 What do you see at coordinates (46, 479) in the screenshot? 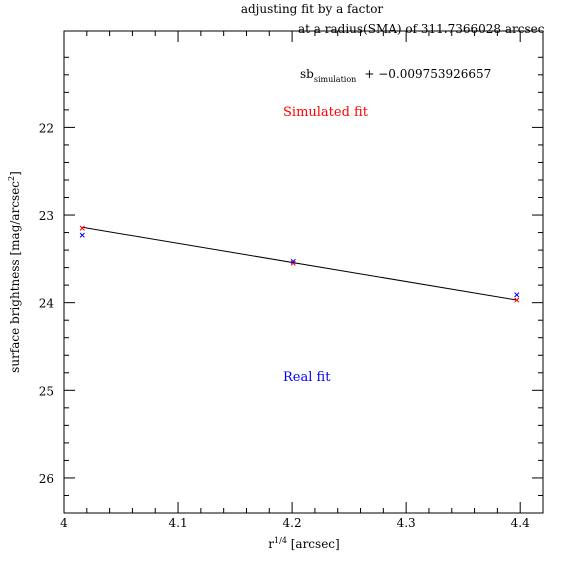
I see `y-tick-label: 26` at bounding box center [46, 479].